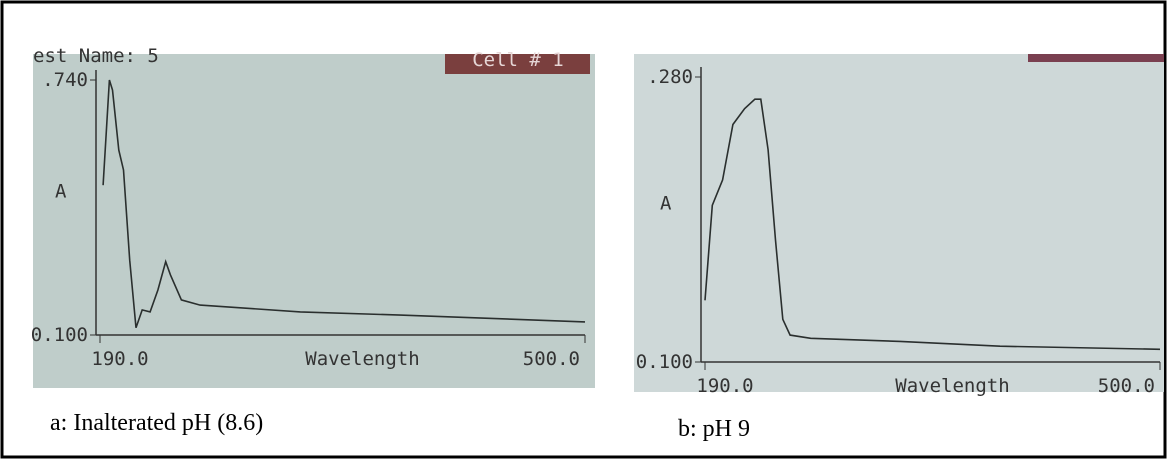  Describe the element at coordinates (670, 77) in the screenshot. I see `y-tick-label: .280` at that location.